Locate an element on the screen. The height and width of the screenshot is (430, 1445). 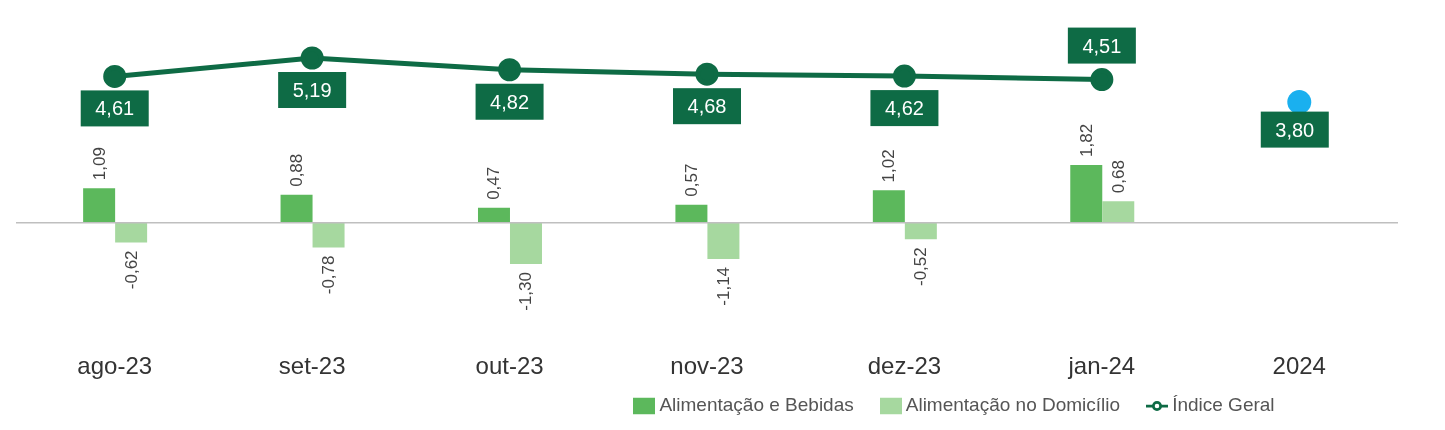
x-tick-label: set-23 is located at coordinates (312, 366).